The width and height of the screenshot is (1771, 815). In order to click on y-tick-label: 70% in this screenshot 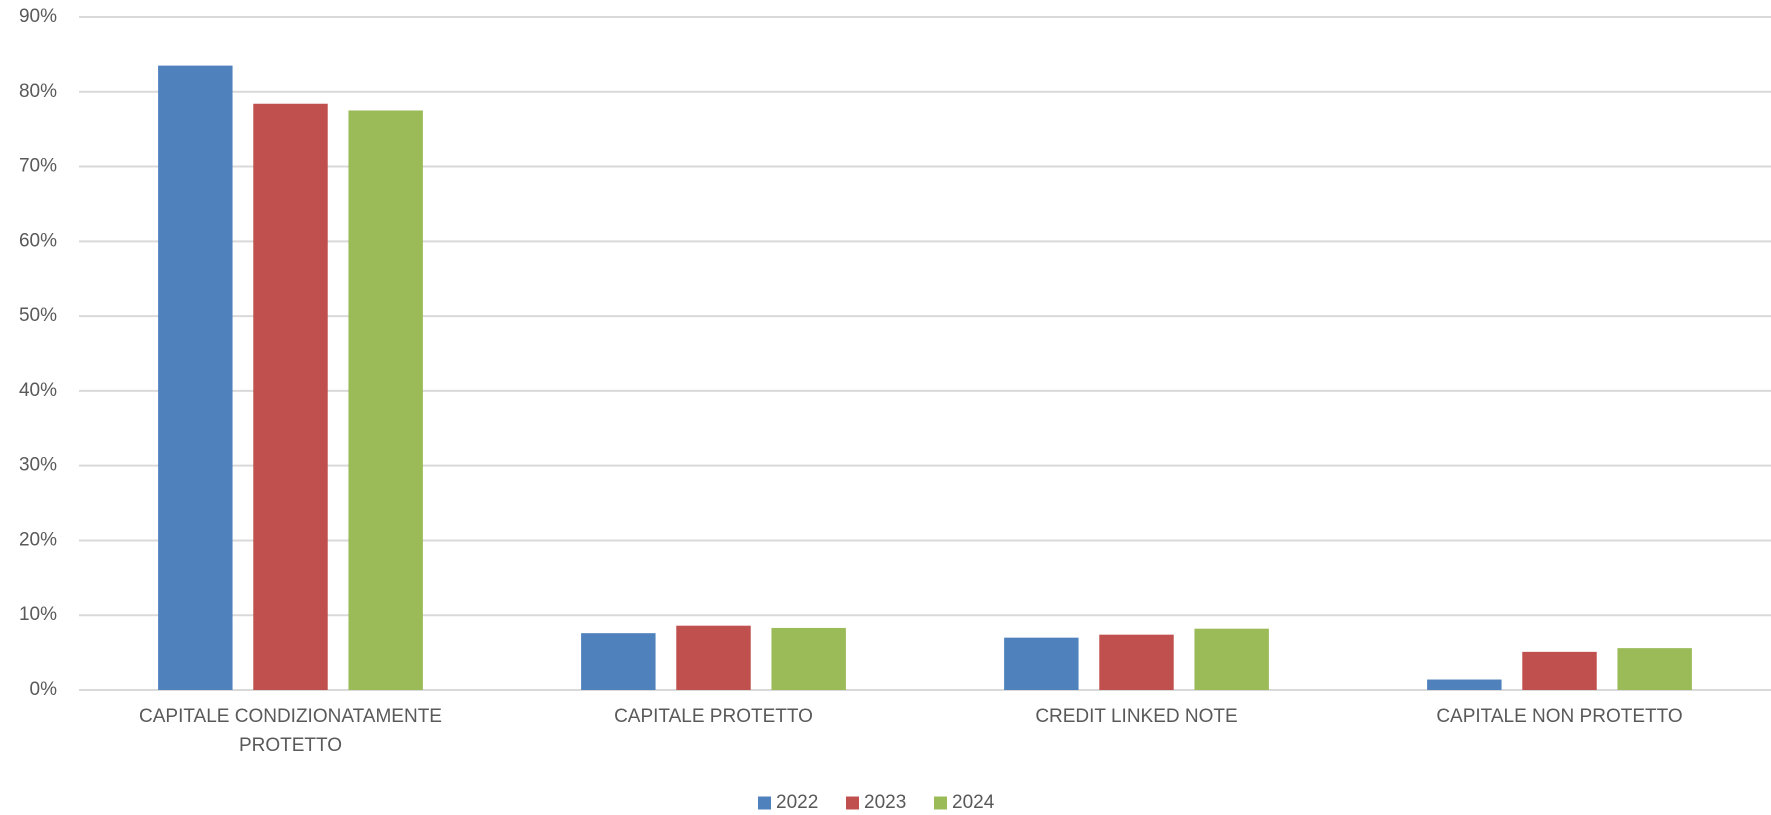, I will do `click(38, 166)`.